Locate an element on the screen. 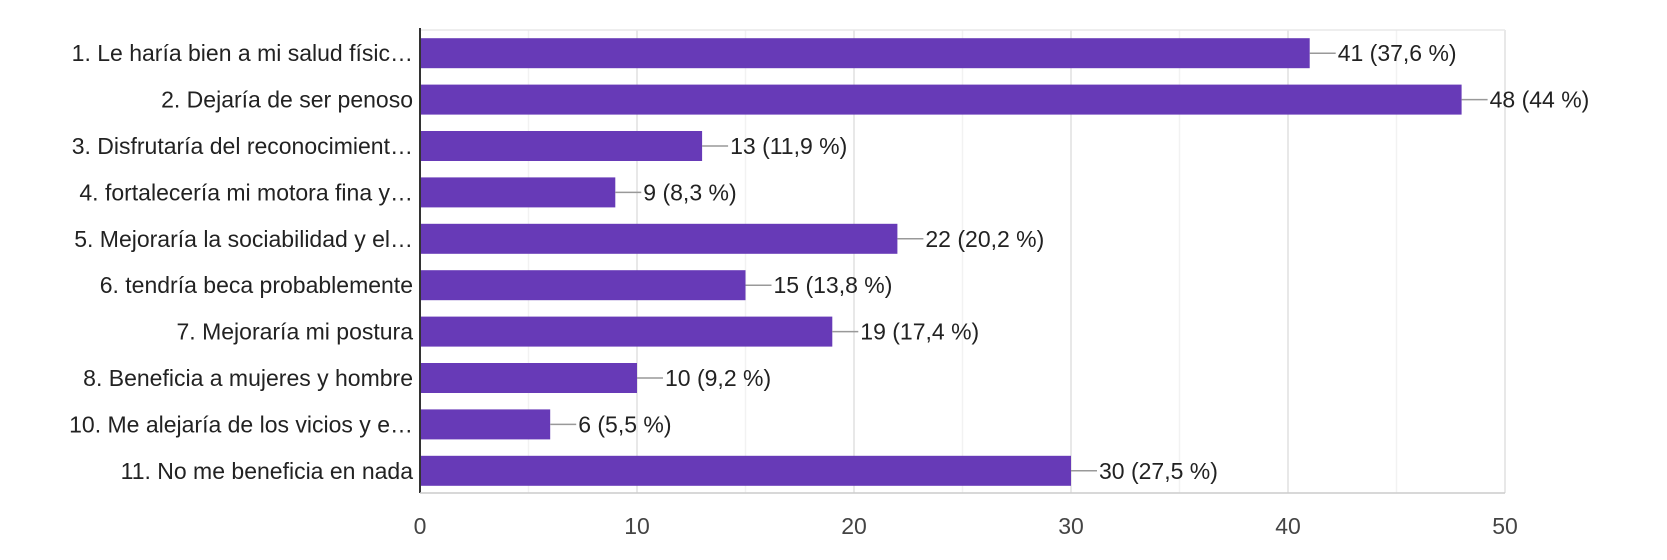  value-label: 10 (9,2 %) is located at coordinates (718, 378).